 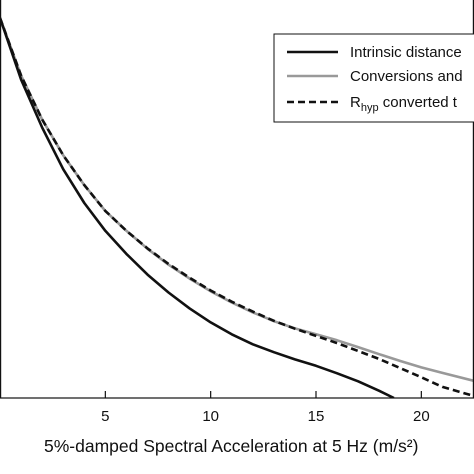 What do you see at coordinates (316, 416) in the screenshot?
I see `x-tick-label: 15` at bounding box center [316, 416].